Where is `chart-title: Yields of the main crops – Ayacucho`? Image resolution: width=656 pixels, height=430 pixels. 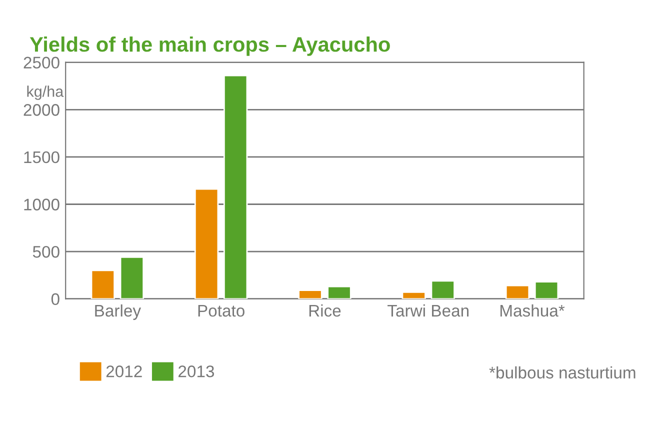 chart-title: Yields of the main crops – Ayacucho is located at coordinates (210, 46).